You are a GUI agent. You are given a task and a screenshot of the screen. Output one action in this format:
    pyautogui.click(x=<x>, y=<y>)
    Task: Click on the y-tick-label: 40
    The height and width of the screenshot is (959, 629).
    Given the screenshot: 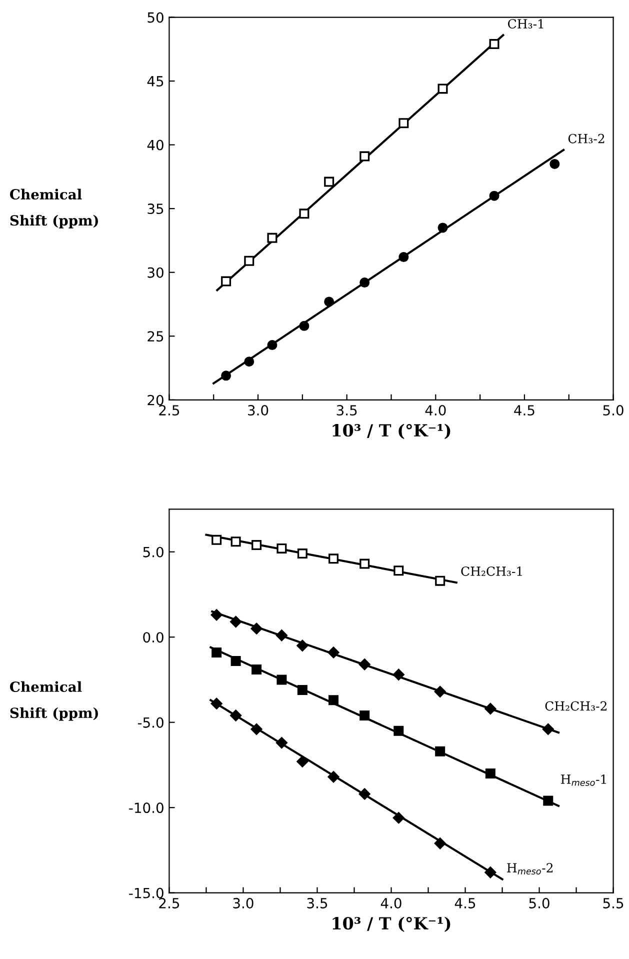 What is the action you would take?
    pyautogui.click(x=155, y=145)
    